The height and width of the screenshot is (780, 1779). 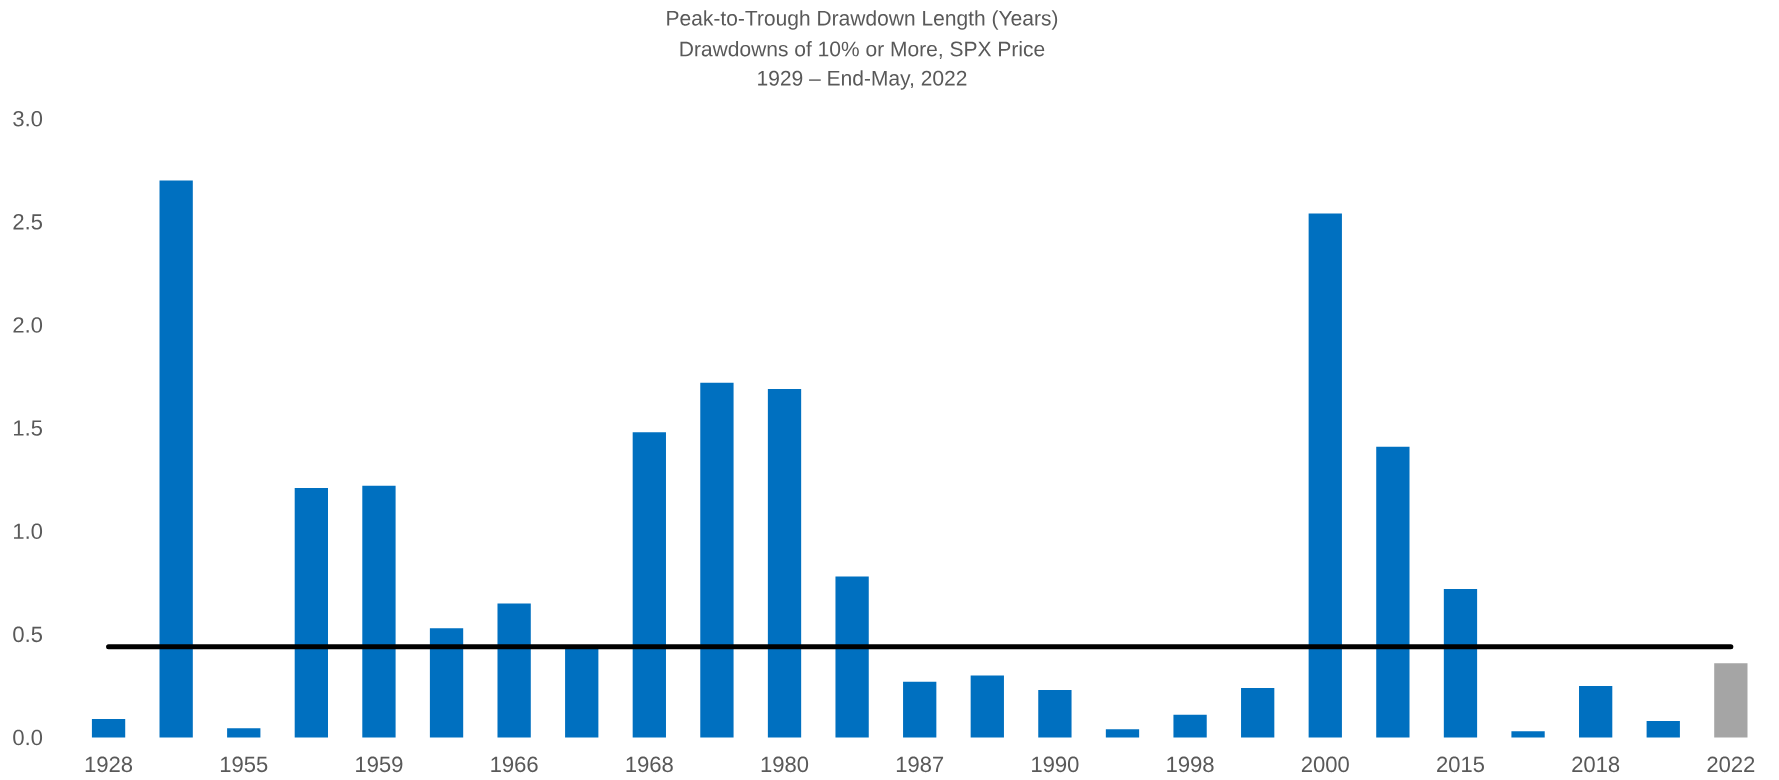 What do you see at coordinates (785, 764) in the screenshot?
I see `x-tick-label: 1980` at bounding box center [785, 764].